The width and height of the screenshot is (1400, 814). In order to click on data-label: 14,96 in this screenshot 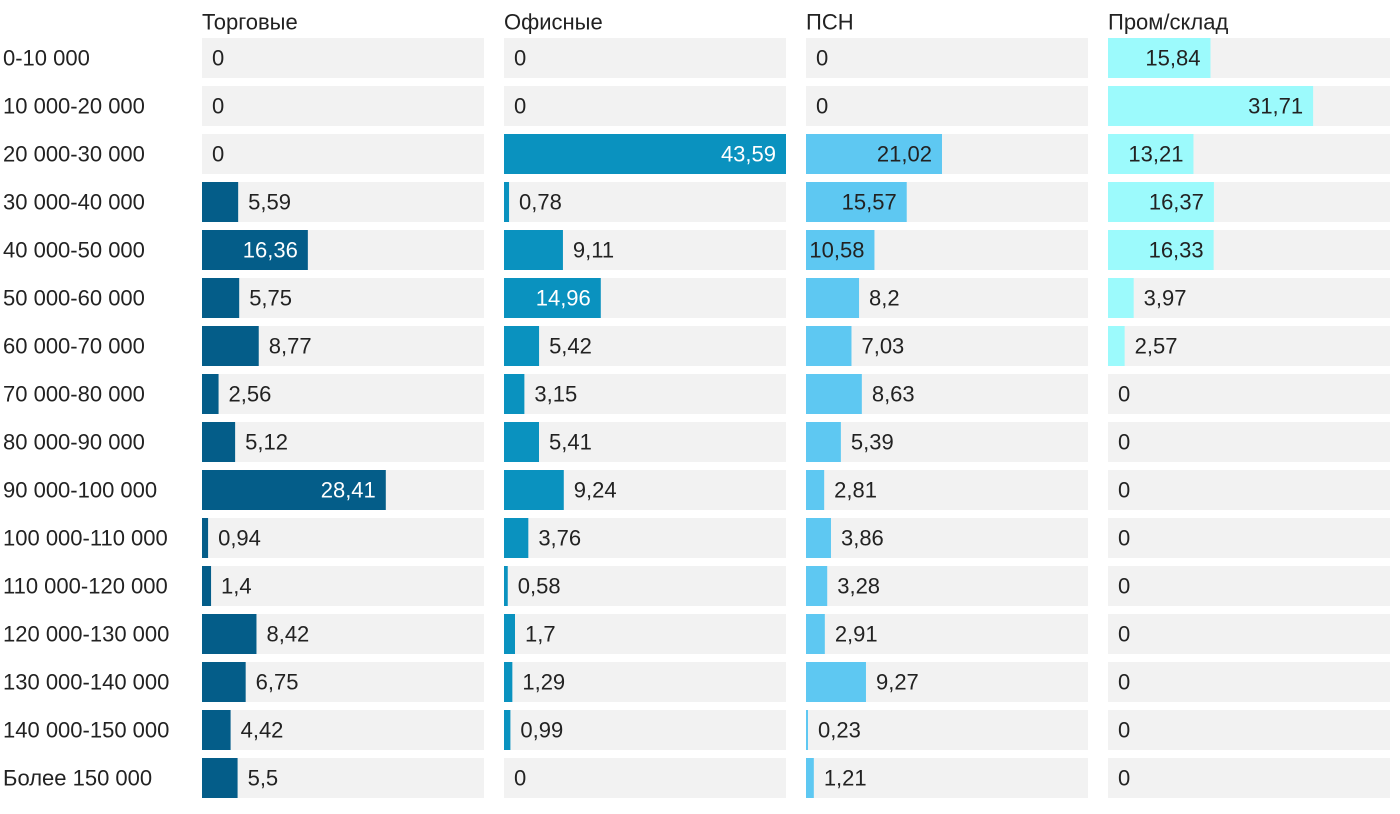, I will do `click(563, 298)`.